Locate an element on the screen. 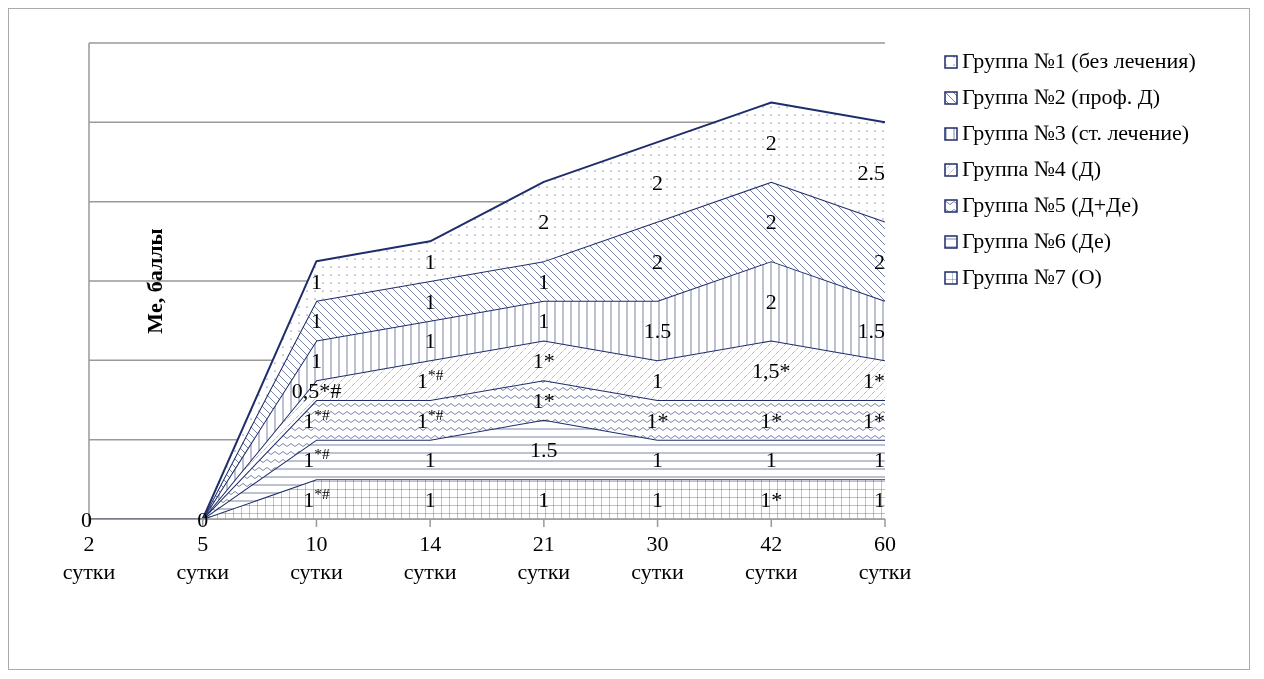 Image resolution: width=1264 pixels, height=679 pixels. x-tick-label: 42 сутки is located at coordinates (771, 557).